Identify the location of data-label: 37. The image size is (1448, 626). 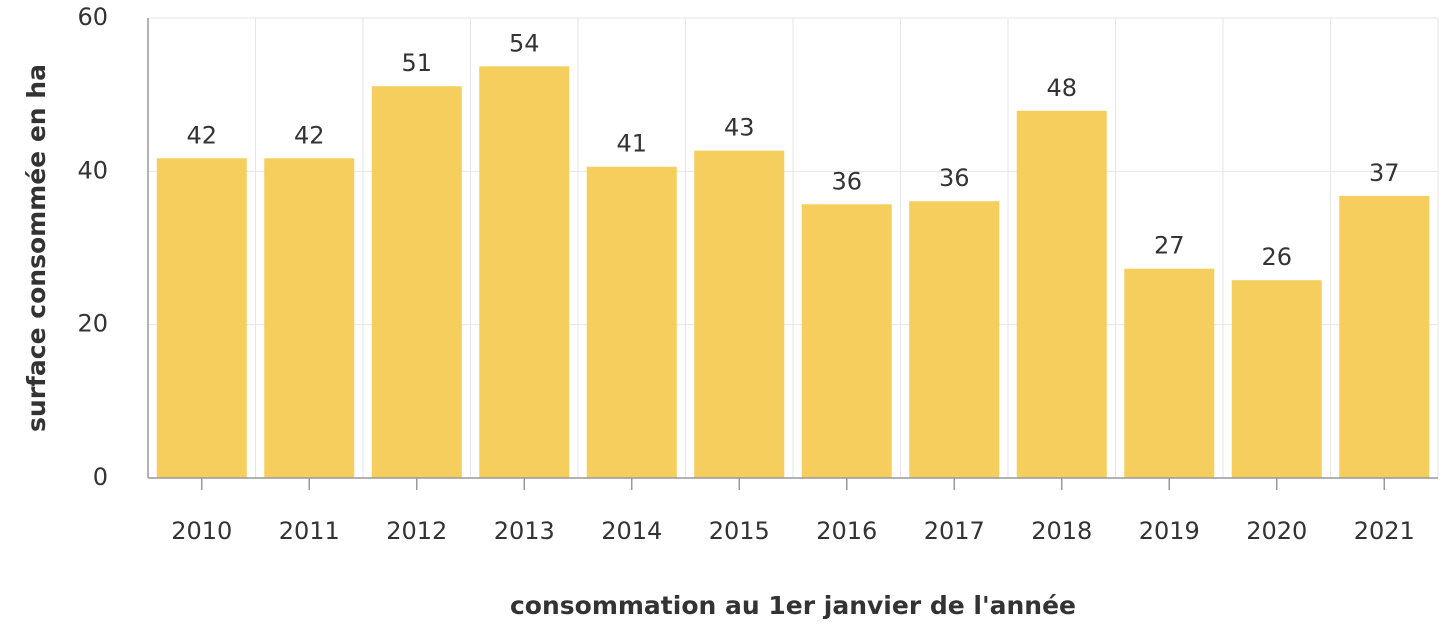
(1384, 173).